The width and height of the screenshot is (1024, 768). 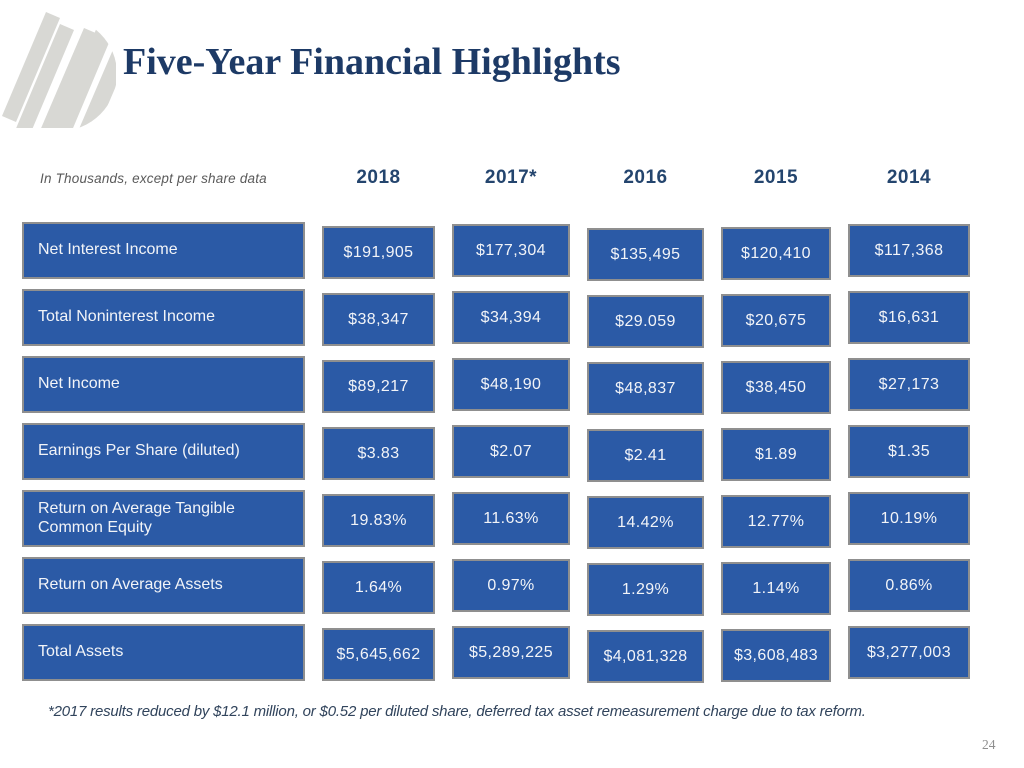 What do you see at coordinates (372, 62) in the screenshot?
I see `slide-title: Five-Year Financial Highlights` at bounding box center [372, 62].